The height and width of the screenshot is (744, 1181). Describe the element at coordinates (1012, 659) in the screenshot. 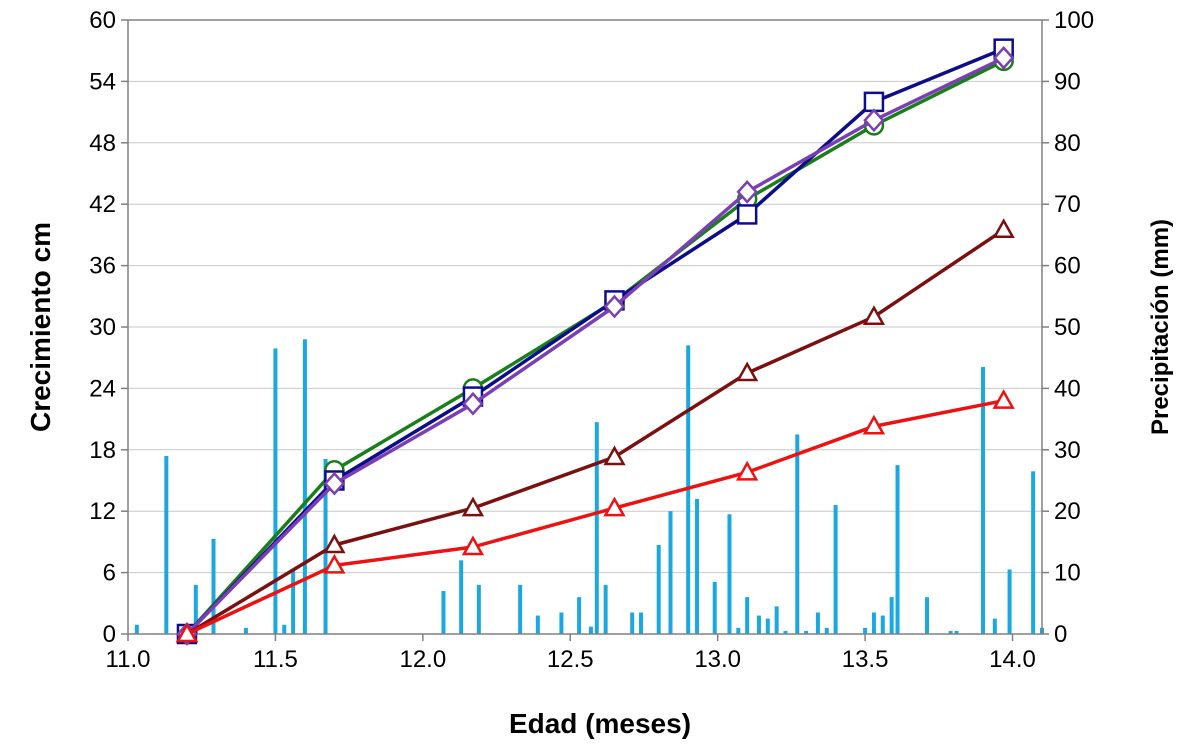

I see `x-tick-label: 14.0` at that location.